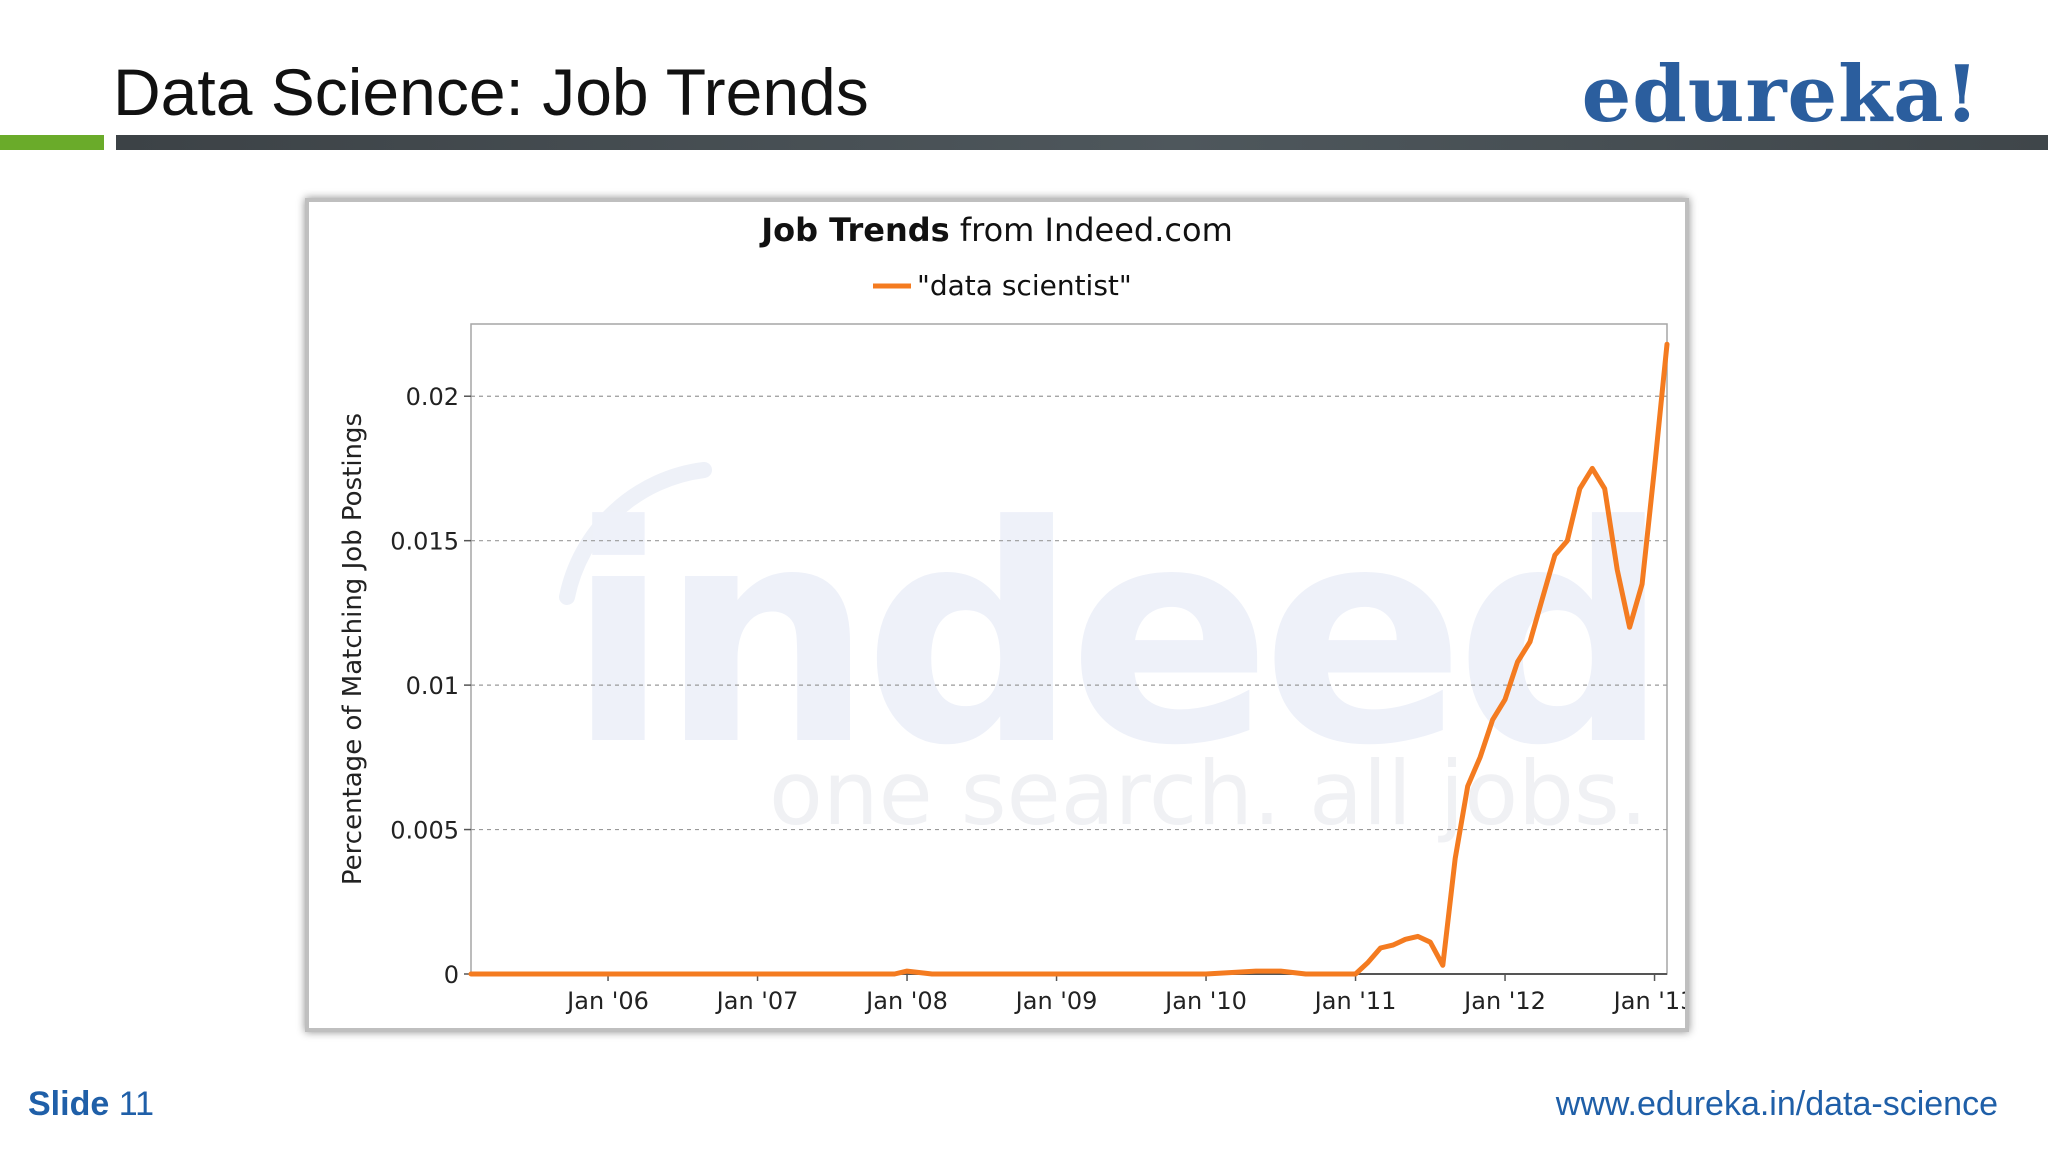  I want to click on y-tick-label: 0, so click(451, 975).